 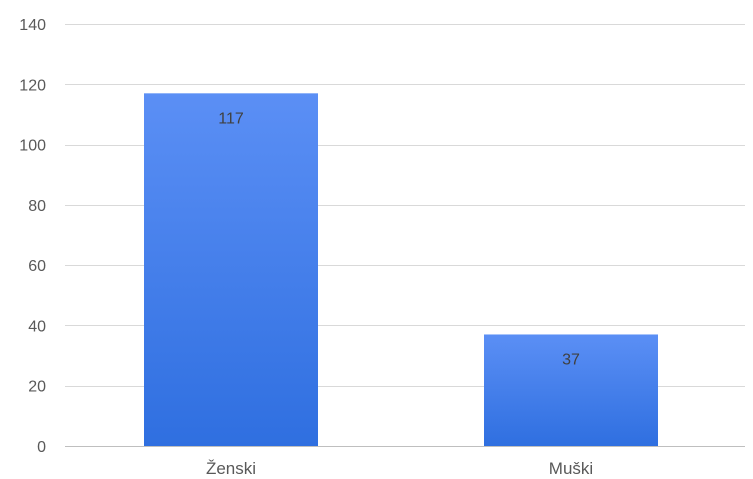 What do you see at coordinates (32, 25) in the screenshot?
I see `y-tick-label: 140` at bounding box center [32, 25].